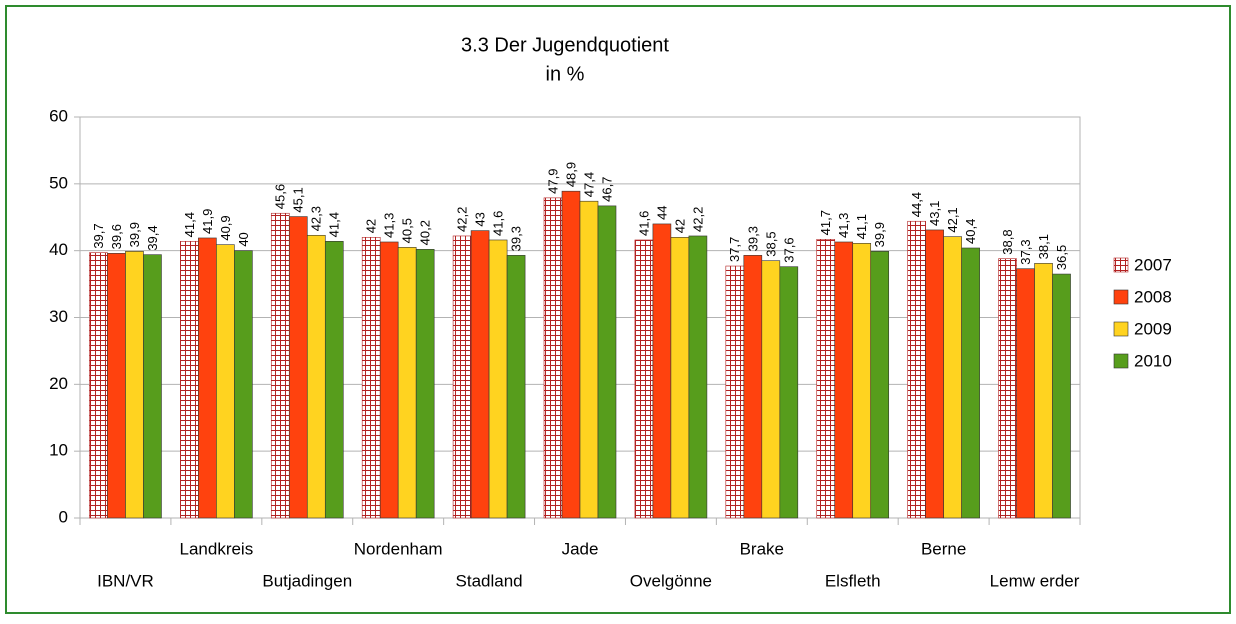 The height and width of the screenshot is (624, 1236). Describe the element at coordinates (934, 213) in the screenshot. I see `value-label: 43,1` at that location.